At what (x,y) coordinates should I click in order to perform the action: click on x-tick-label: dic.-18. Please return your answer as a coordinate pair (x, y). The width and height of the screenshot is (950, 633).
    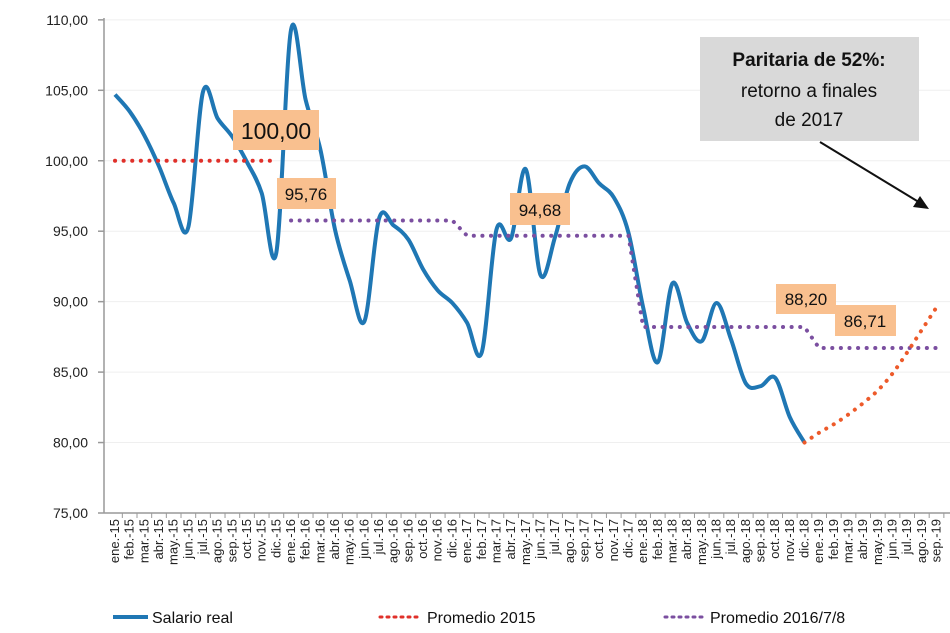
    Looking at the image, I should click on (803, 538).